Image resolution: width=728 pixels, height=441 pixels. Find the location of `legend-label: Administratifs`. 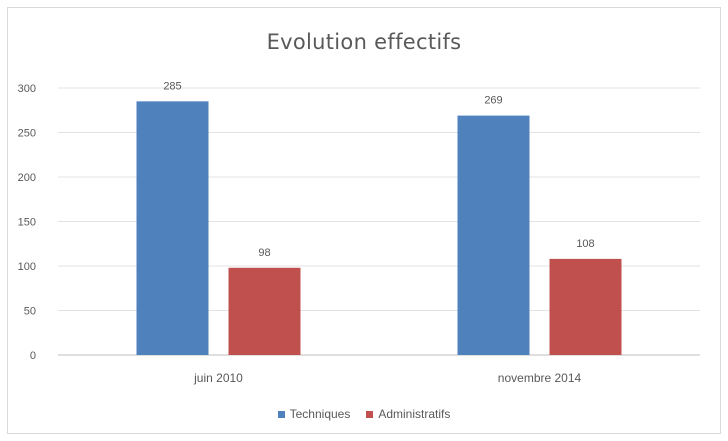

legend-label: Administratifs is located at coordinates (414, 414).